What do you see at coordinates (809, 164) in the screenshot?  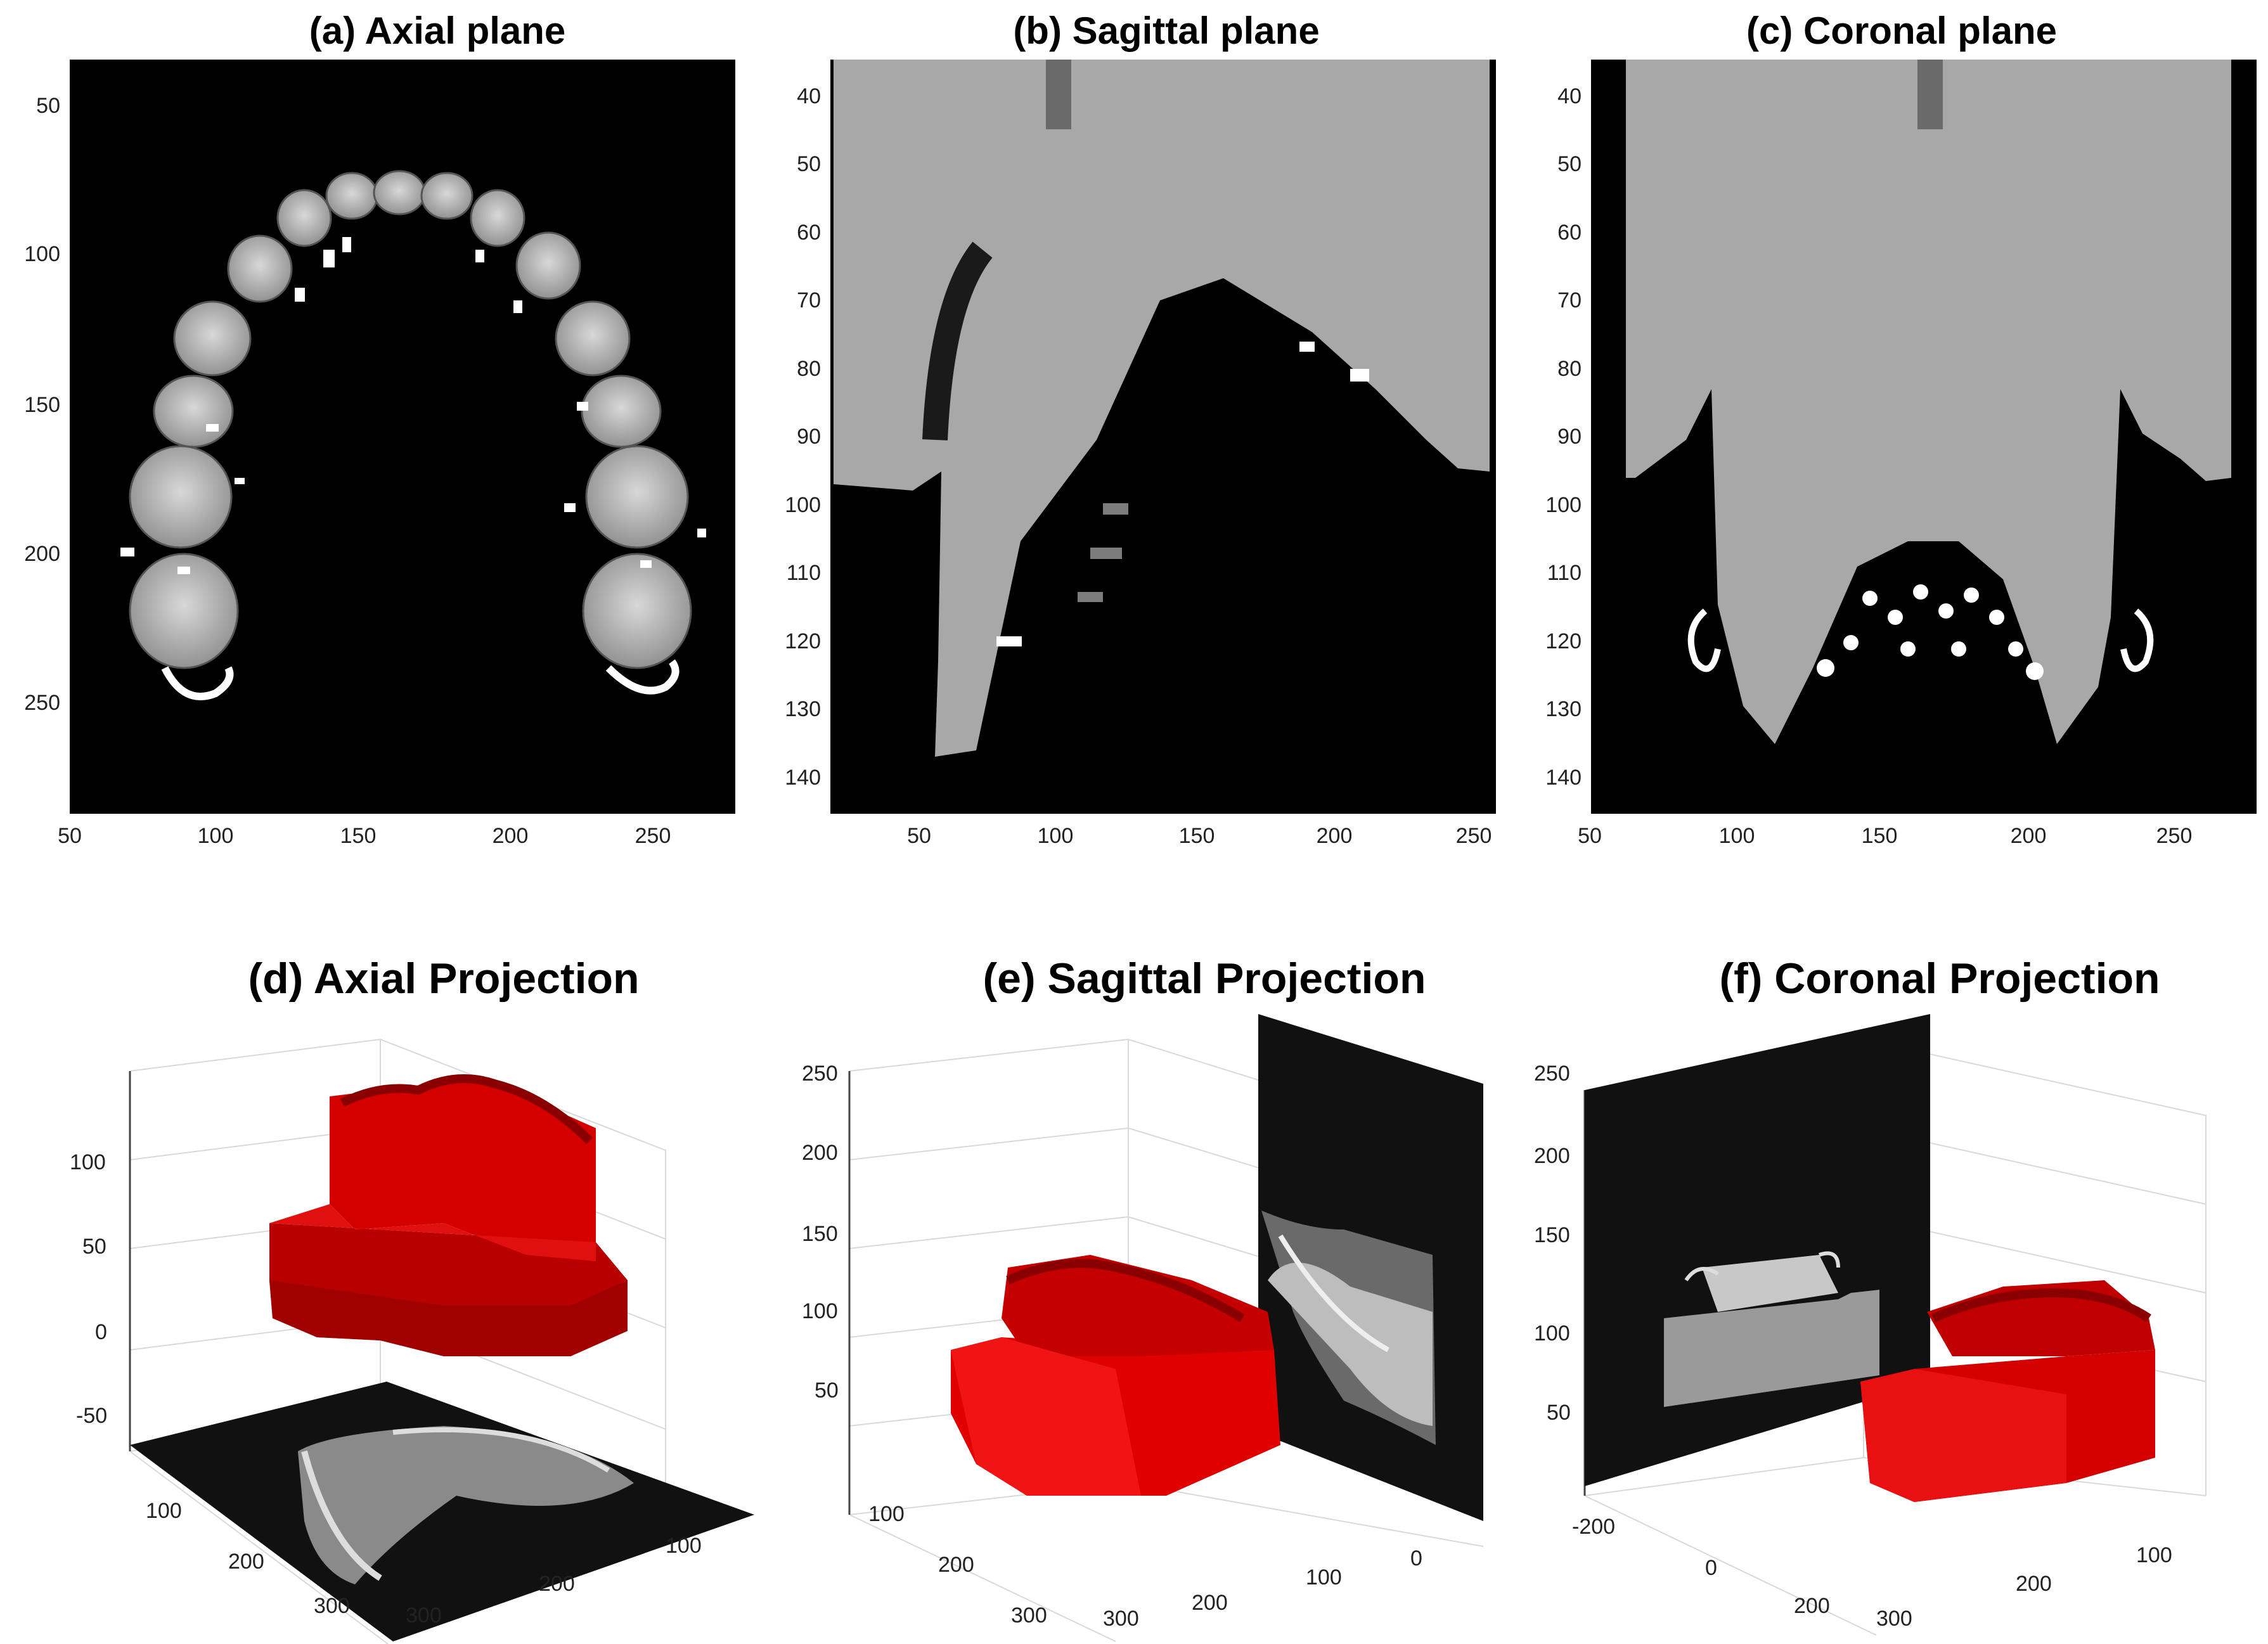 I see `sagittal-ytick: 50` at bounding box center [809, 164].